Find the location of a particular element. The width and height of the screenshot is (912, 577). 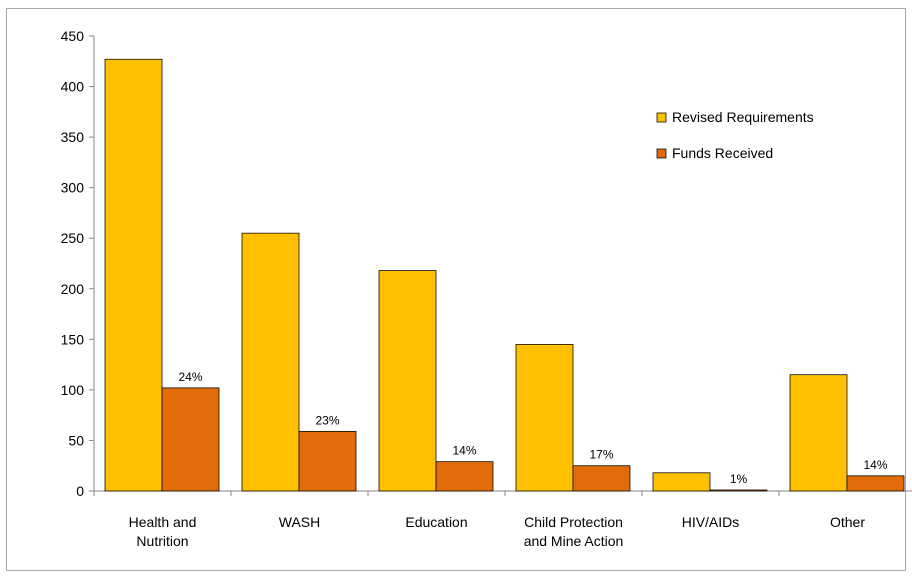

category-label: HIV/AIDs is located at coordinates (711, 522).